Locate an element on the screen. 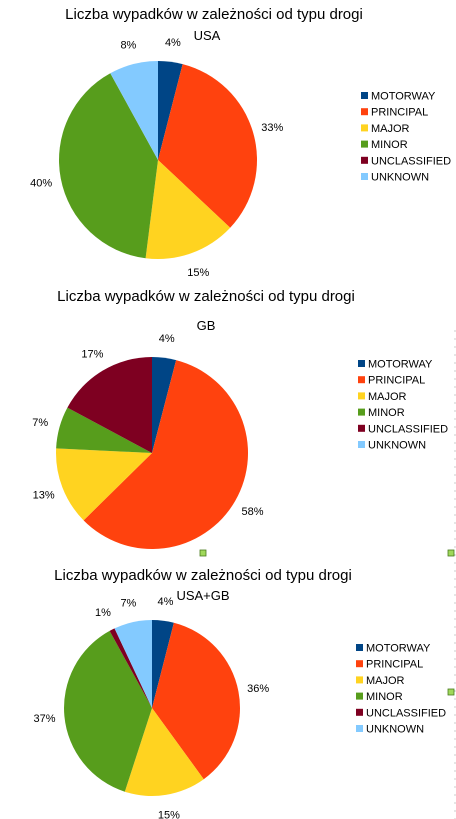 The width and height of the screenshot is (456, 819). chart-subtitle: GB is located at coordinates (206, 325).